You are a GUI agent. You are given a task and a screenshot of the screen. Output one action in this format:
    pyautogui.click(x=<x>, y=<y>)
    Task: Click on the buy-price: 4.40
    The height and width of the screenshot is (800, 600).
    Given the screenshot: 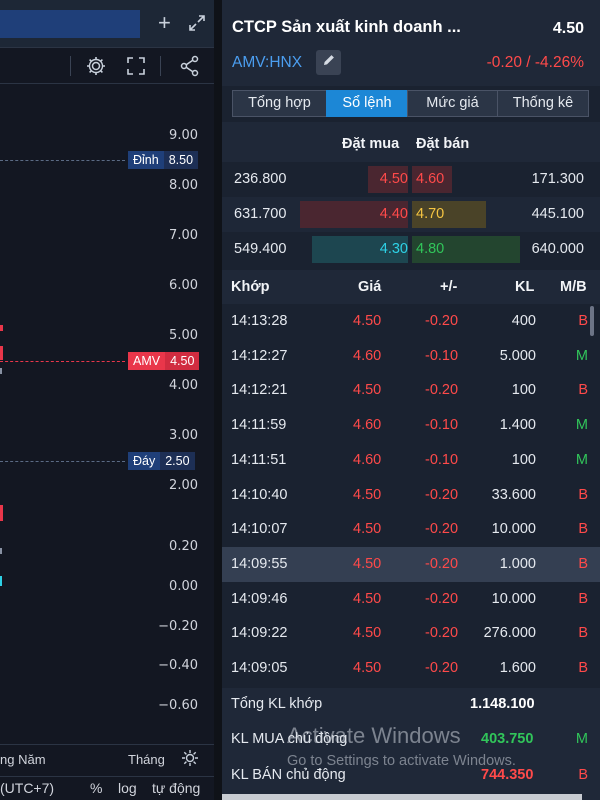 What is the action you would take?
    pyautogui.click(x=393, y=214)
    